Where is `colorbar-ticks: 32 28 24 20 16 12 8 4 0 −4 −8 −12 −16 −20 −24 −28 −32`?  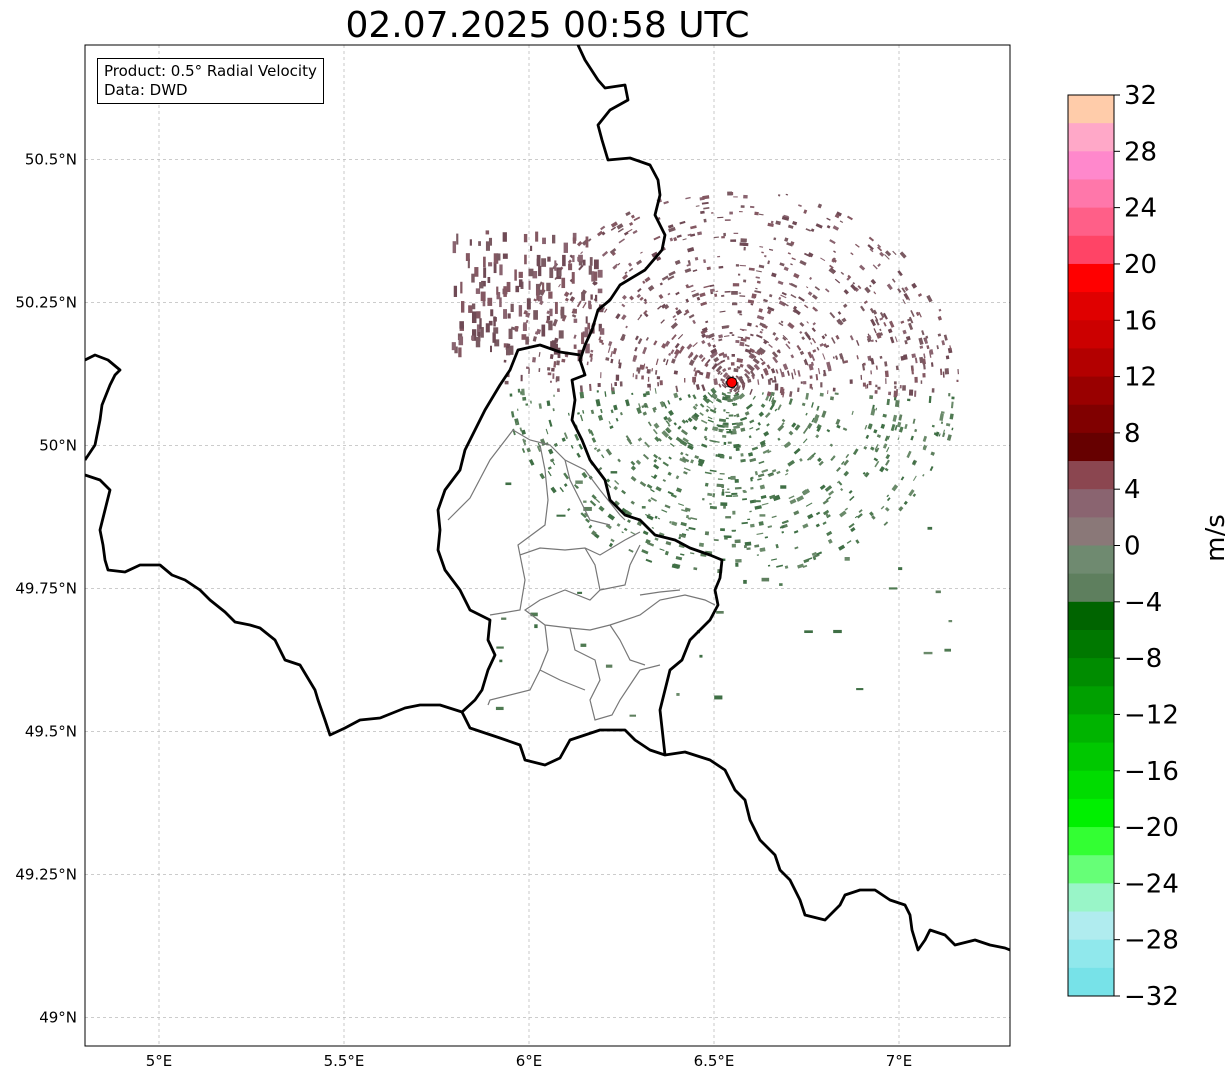
colorbar-ticks: 32 28 24 20 16 12 8 4 0 −4 −8 −12 −16 −20 −24 −28 −32 is located at coordinates (1146, 546).